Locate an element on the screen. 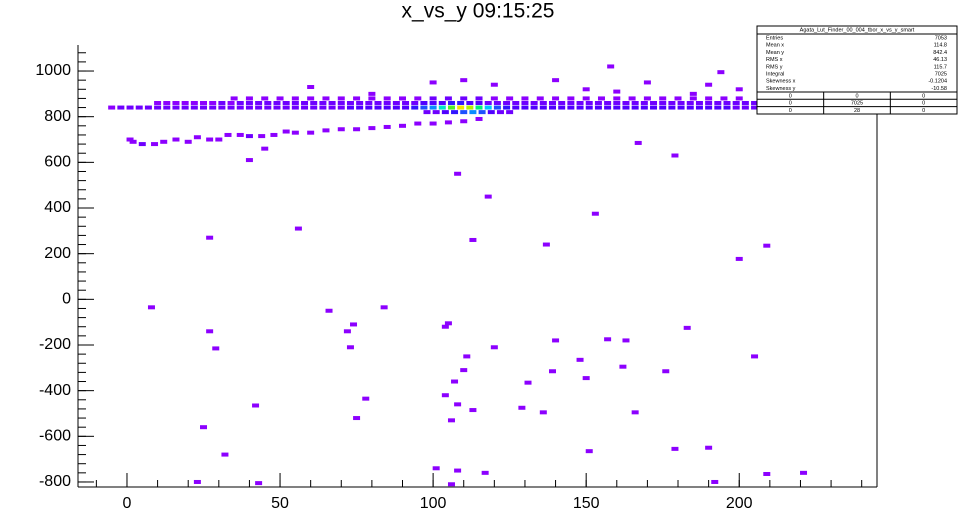  stats-value: 46.13 is located at coordinates (940, 60).